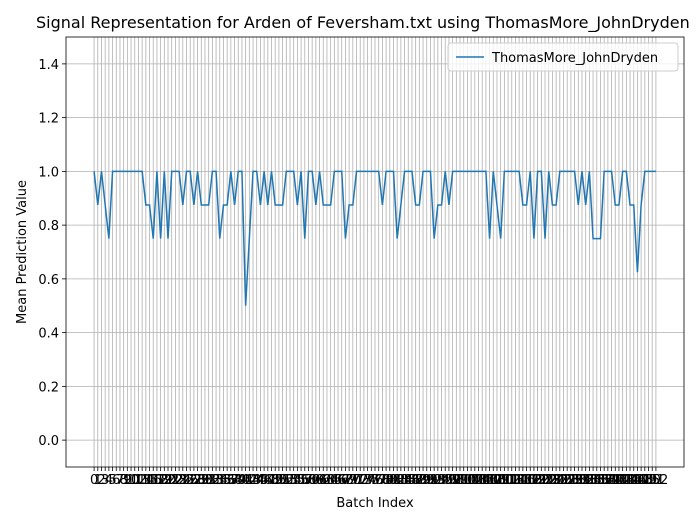  Describe the element at coordinates (504, 480) in the screenshot. I see `x-tick-label: 111` at that location.